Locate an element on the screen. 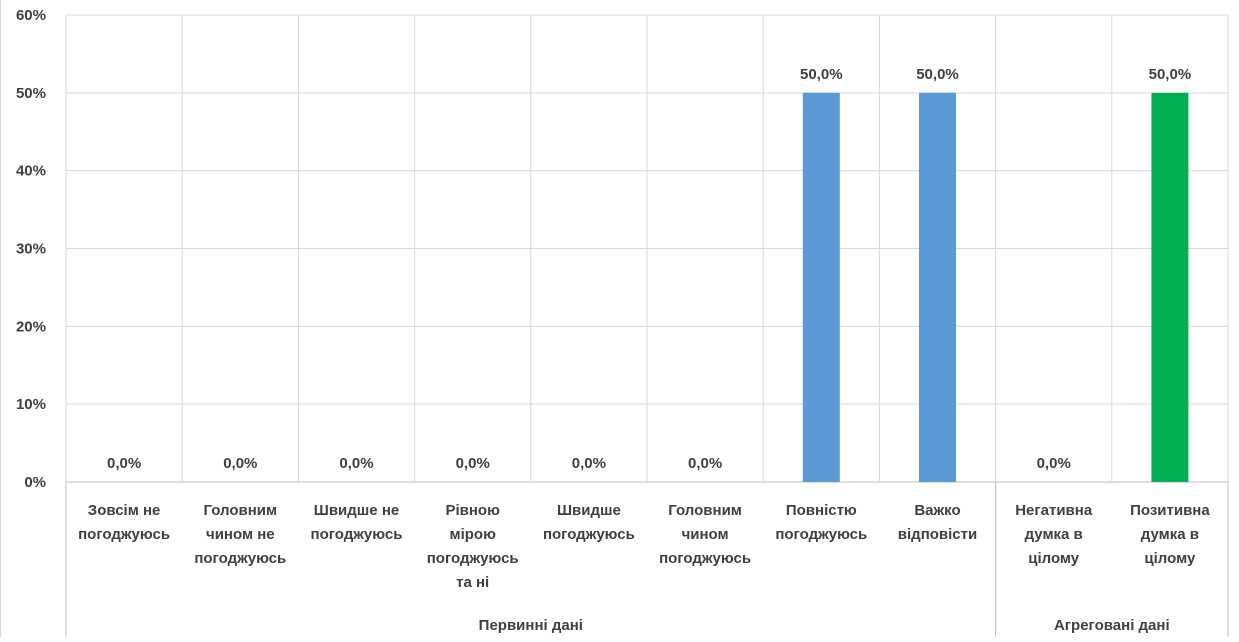  data-label-1: 0,0% is located at coordinates (240, 463).